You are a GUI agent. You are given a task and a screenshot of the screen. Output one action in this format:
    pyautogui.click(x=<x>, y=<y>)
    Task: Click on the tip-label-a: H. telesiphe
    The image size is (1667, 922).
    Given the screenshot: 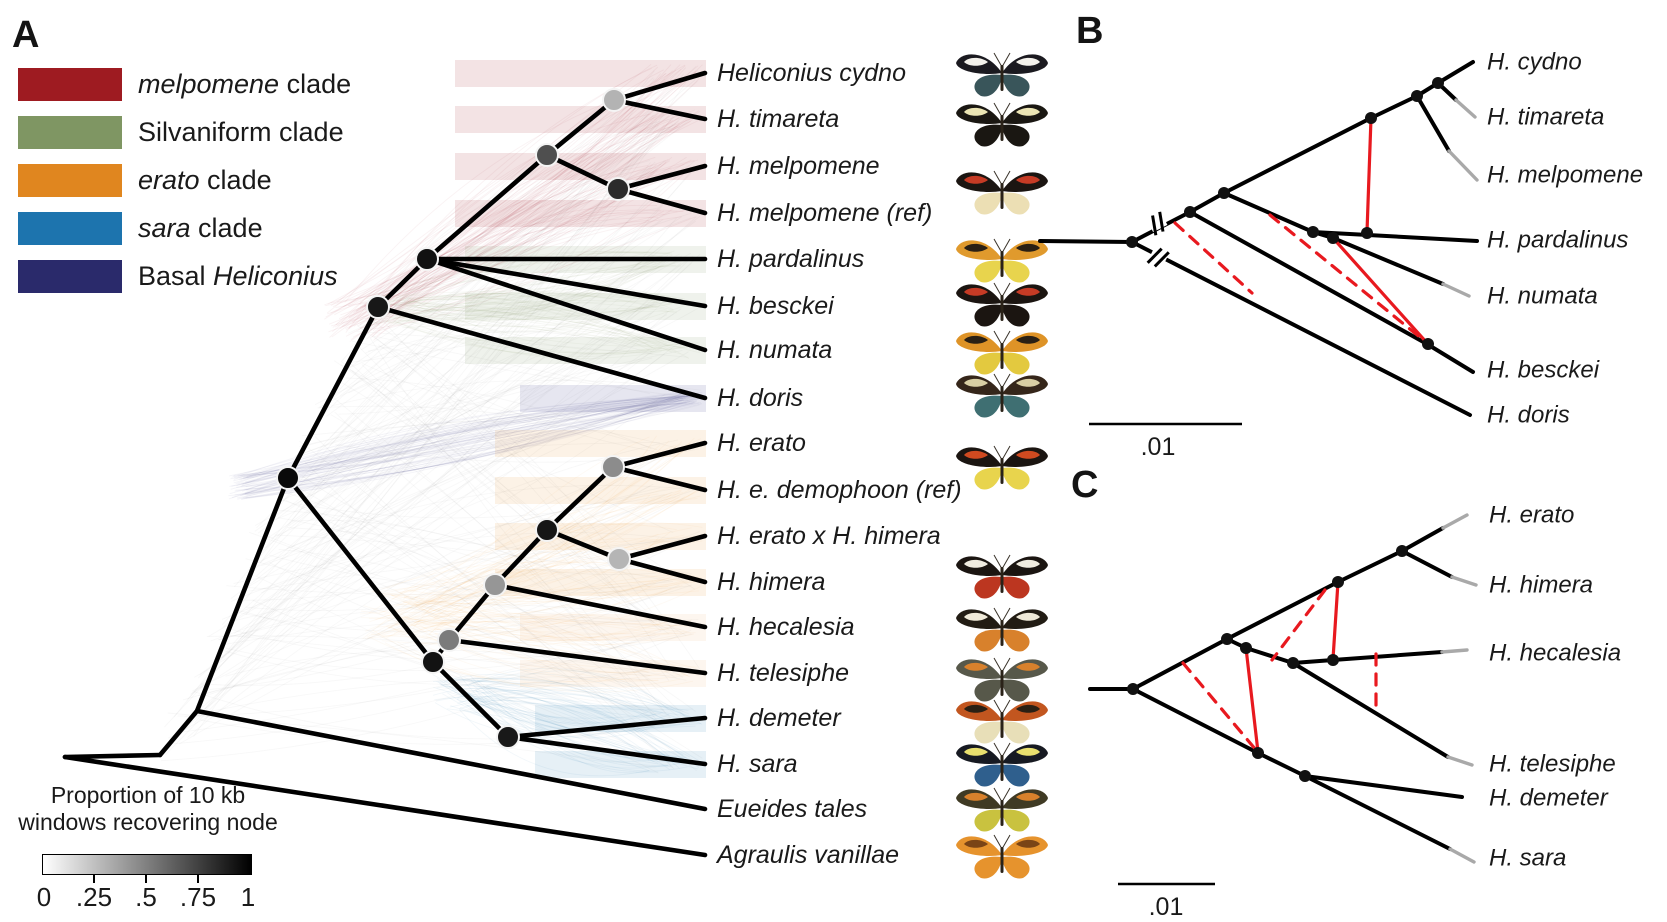 What is the action you would take?
    pyautogui.click(x=783, y=673)
    